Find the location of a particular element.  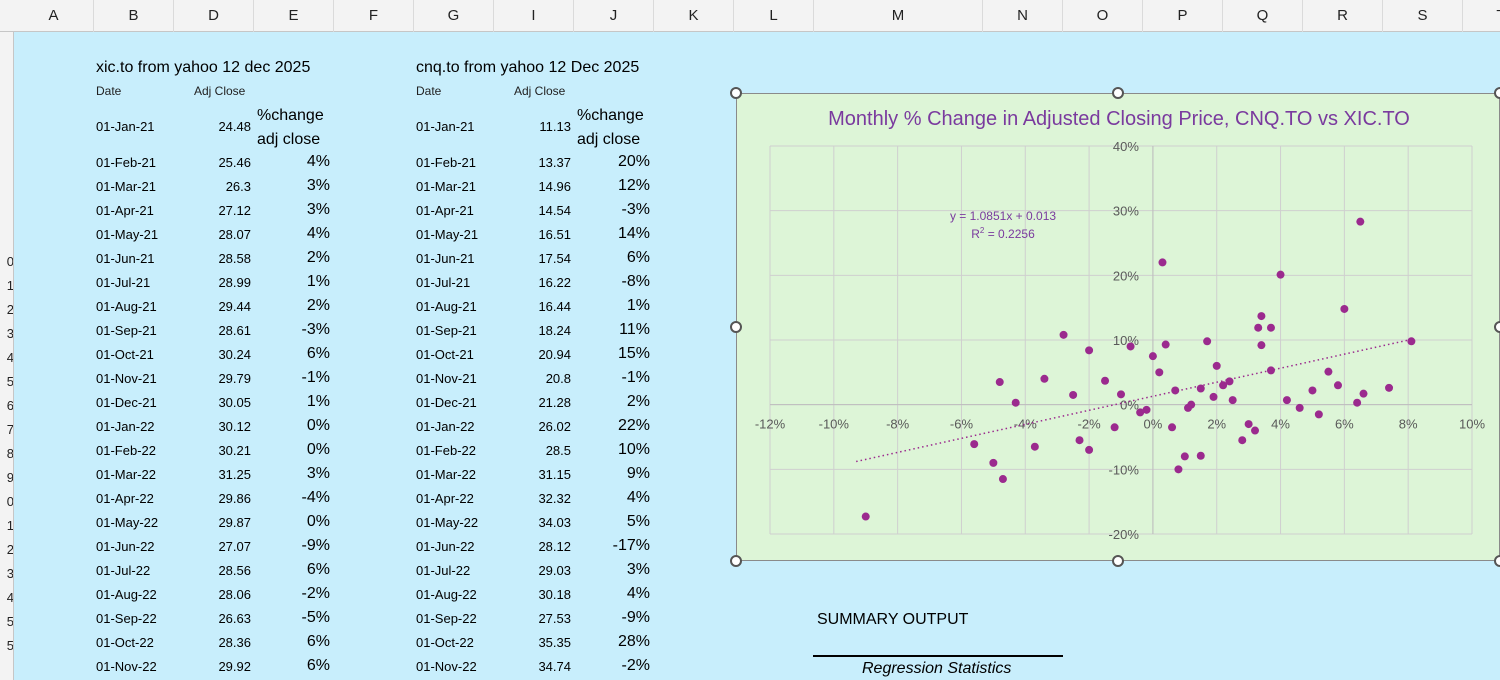

xic-adj-cell: 30.12 is located at coordinates (234, 426).